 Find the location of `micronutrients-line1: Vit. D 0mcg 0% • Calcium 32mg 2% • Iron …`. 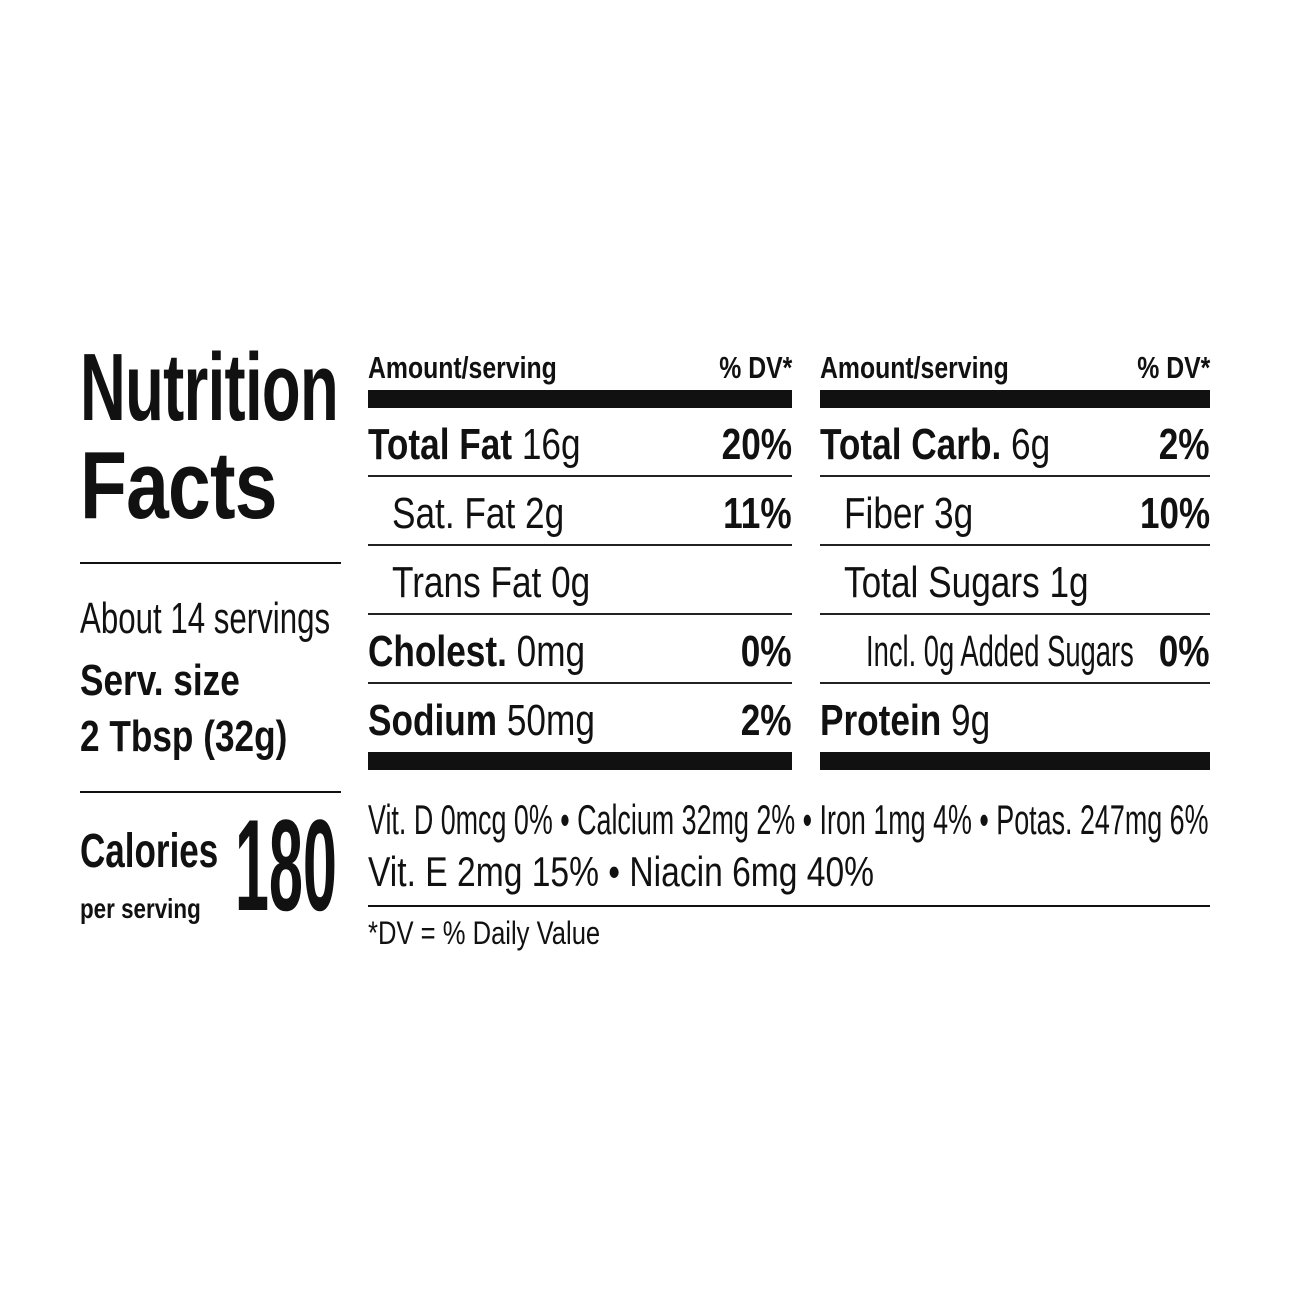

micronutrients-line1: Vit. D 0mcg 0% • Calcium 32mg 2% • Iron … is located at coordinates (788, 819).